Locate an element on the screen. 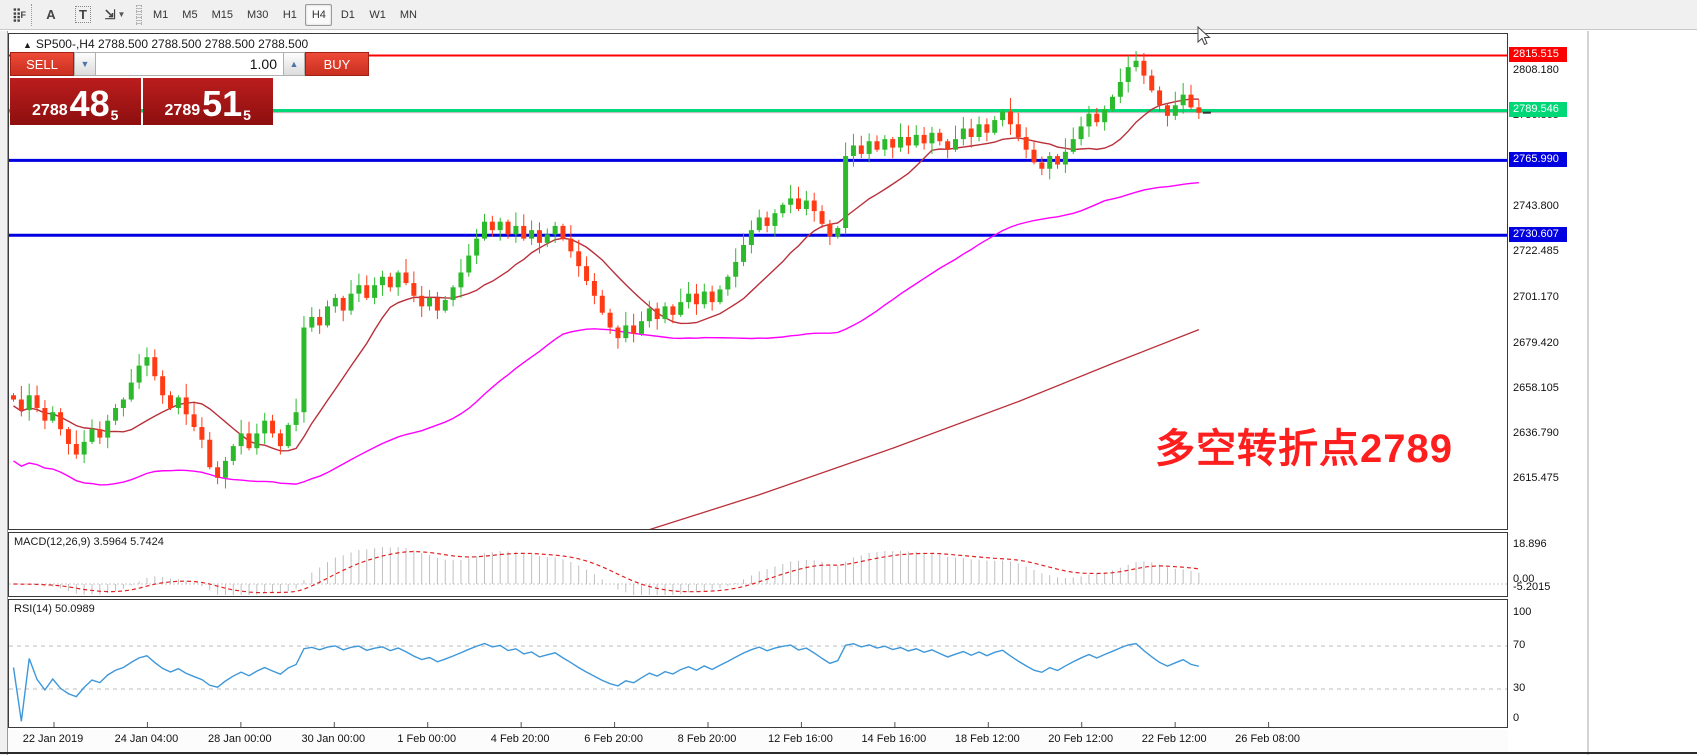 Image resolution: width=1697 pixels, height=755 pixels. macd-axis-label: 18.896 is located at coordinates (1530, 544).